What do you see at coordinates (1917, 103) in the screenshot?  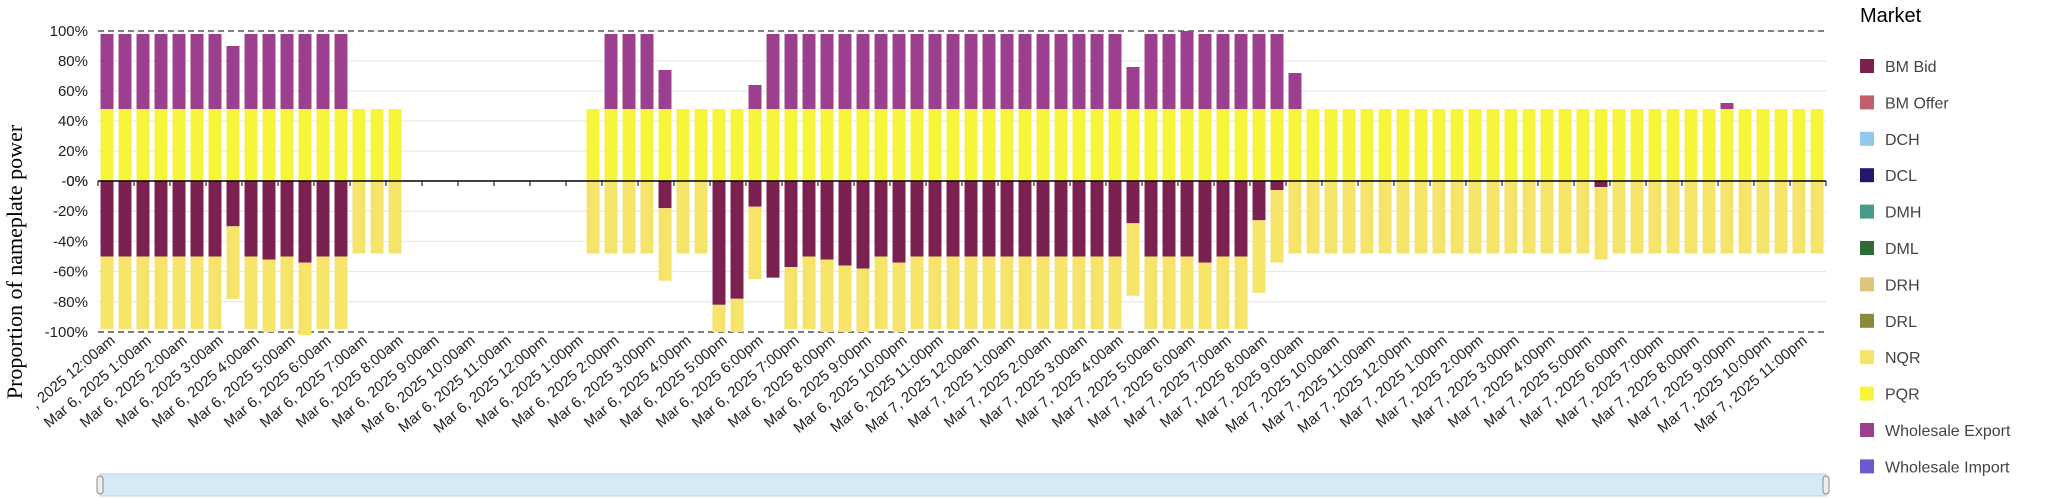 I see `legend-label: BM Offer` at bounding box center [1917, 103].